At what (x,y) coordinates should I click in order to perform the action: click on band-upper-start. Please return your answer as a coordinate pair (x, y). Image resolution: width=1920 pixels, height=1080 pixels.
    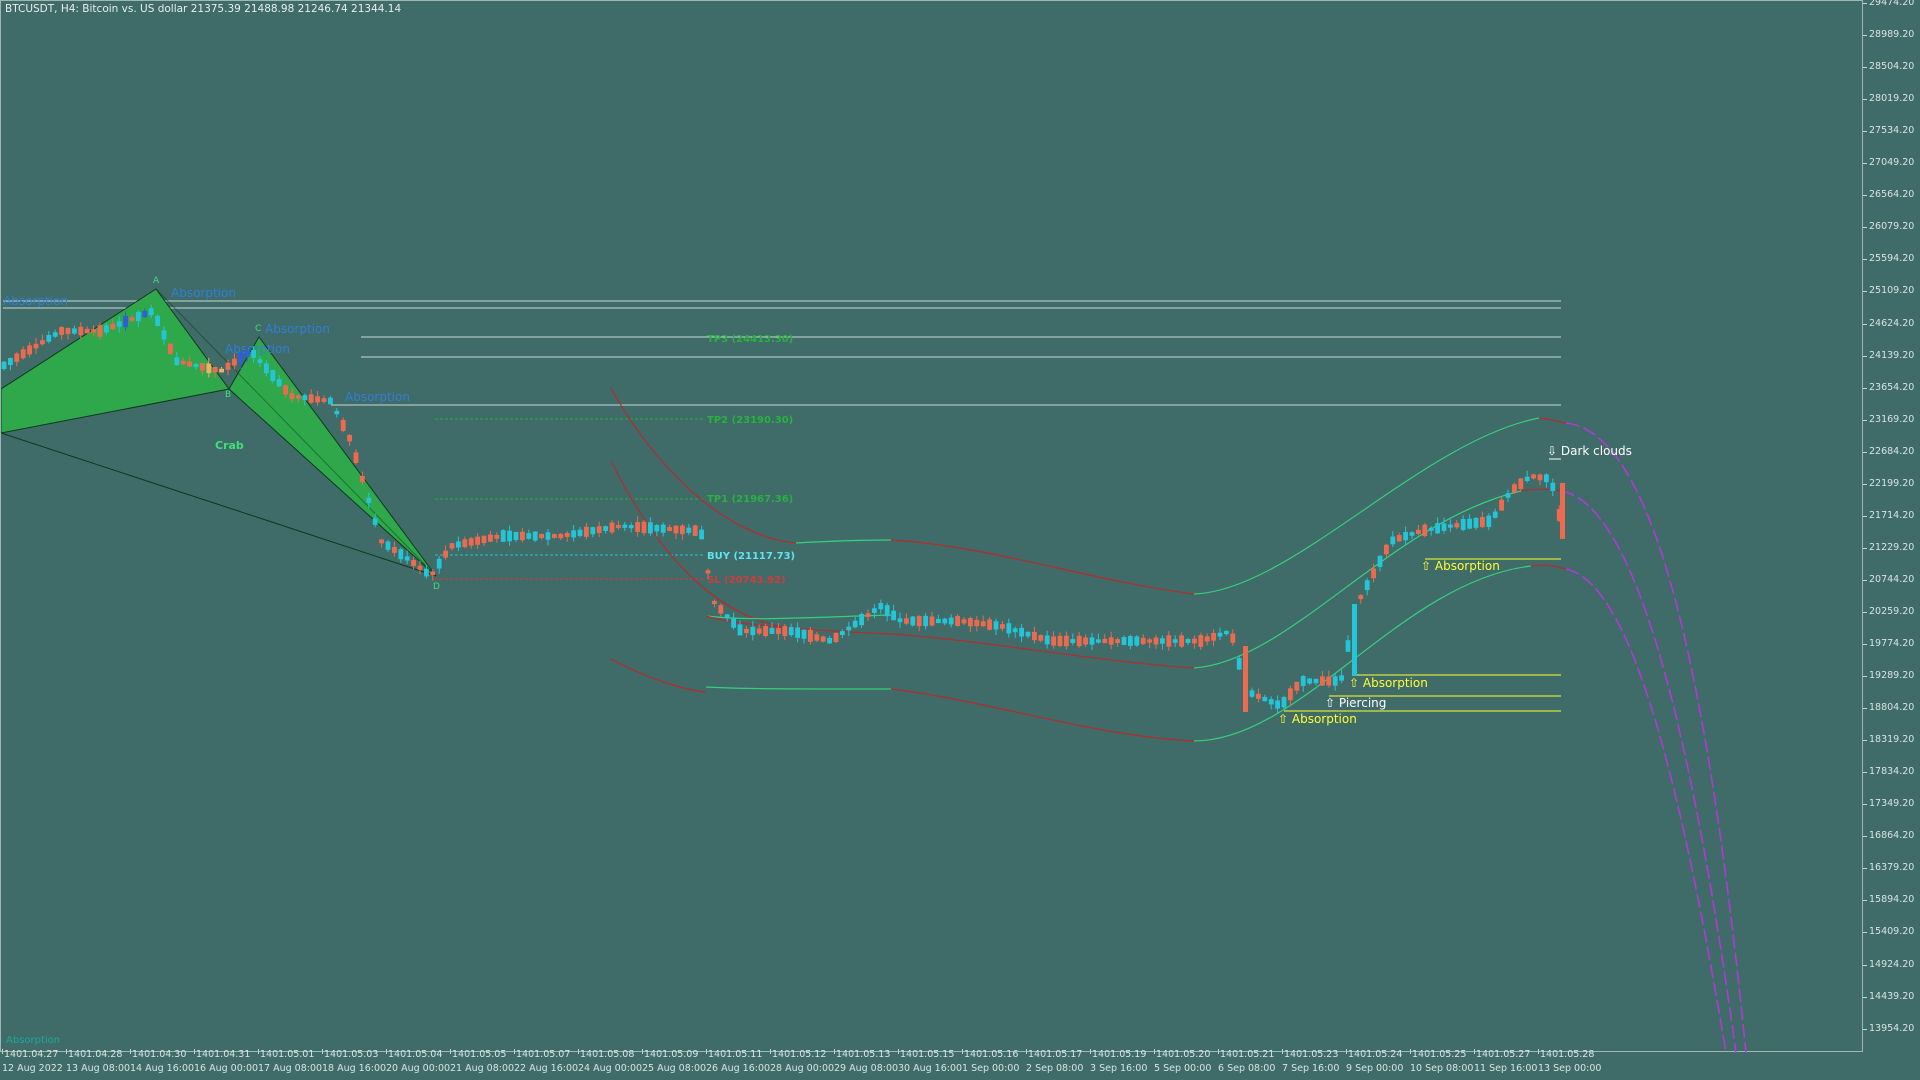
    Looking at the image, I should click on (703, 465).